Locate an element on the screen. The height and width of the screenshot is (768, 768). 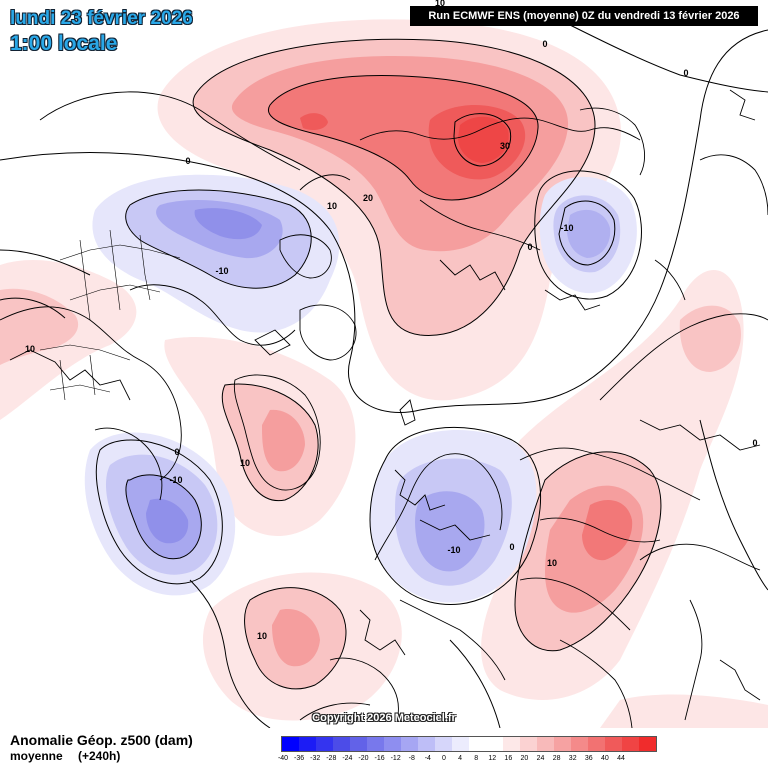
scale-tick-label: 8 is located at coordinates (476, 758).